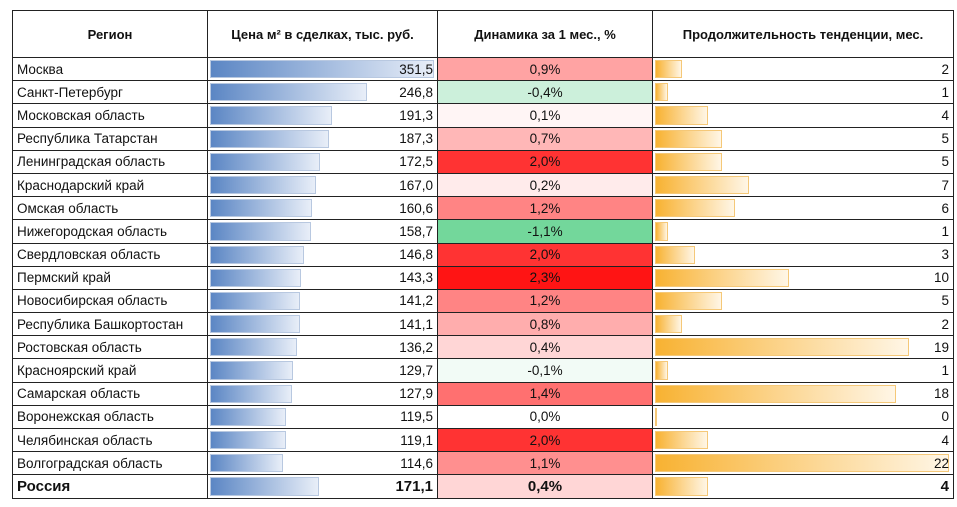 This screenshot has height=507, width=957. Describe the element at coordinates (110, 92) in the screenshot. I see `region-cell: Санкт-Петербург` at that location.